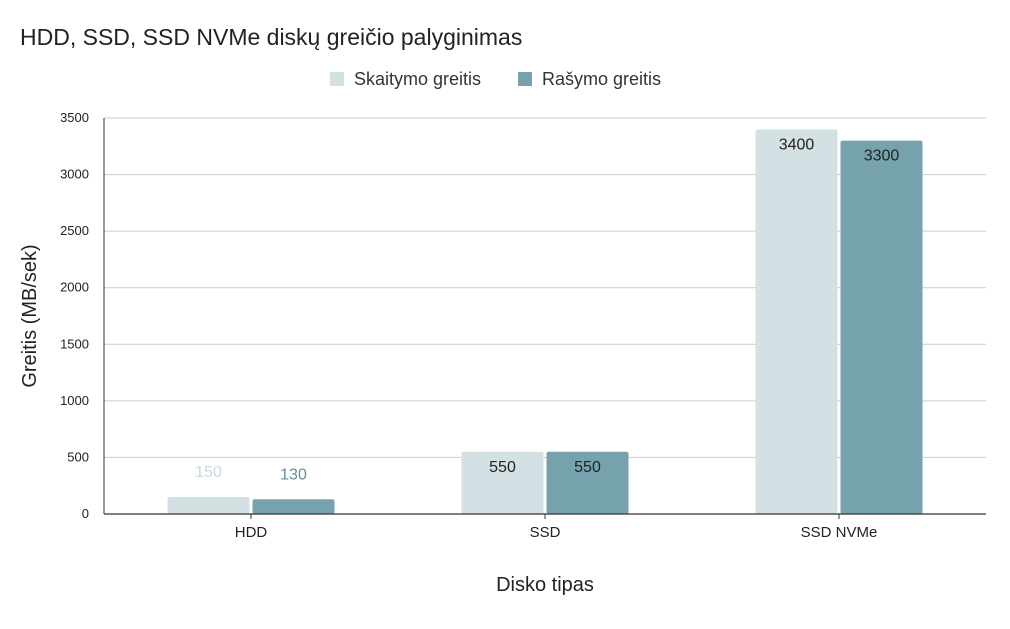  What do you see at coordinates (797, 144) in the screenshot?
I see `data-label: 3400` at bounding box center [797, 144].